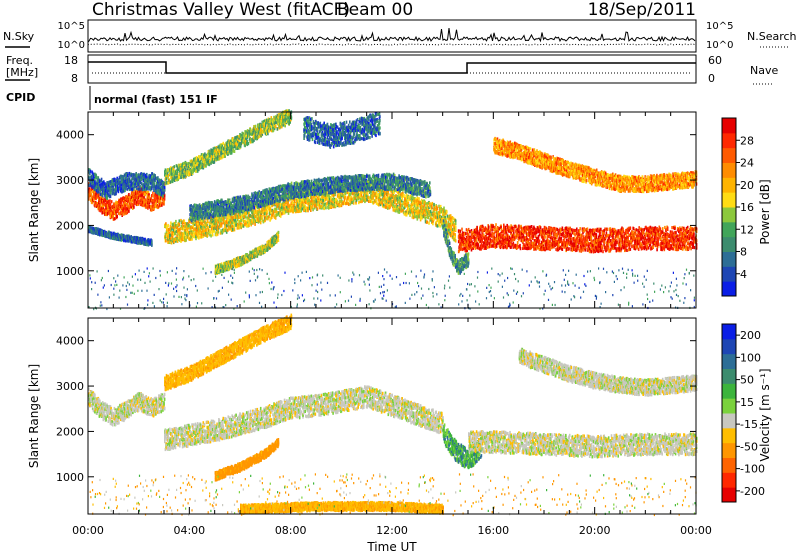 Image resolution: width=800 pixels, height=554 pixels. I want to click on freq-left-tick-top: 18, so click(71, 60).